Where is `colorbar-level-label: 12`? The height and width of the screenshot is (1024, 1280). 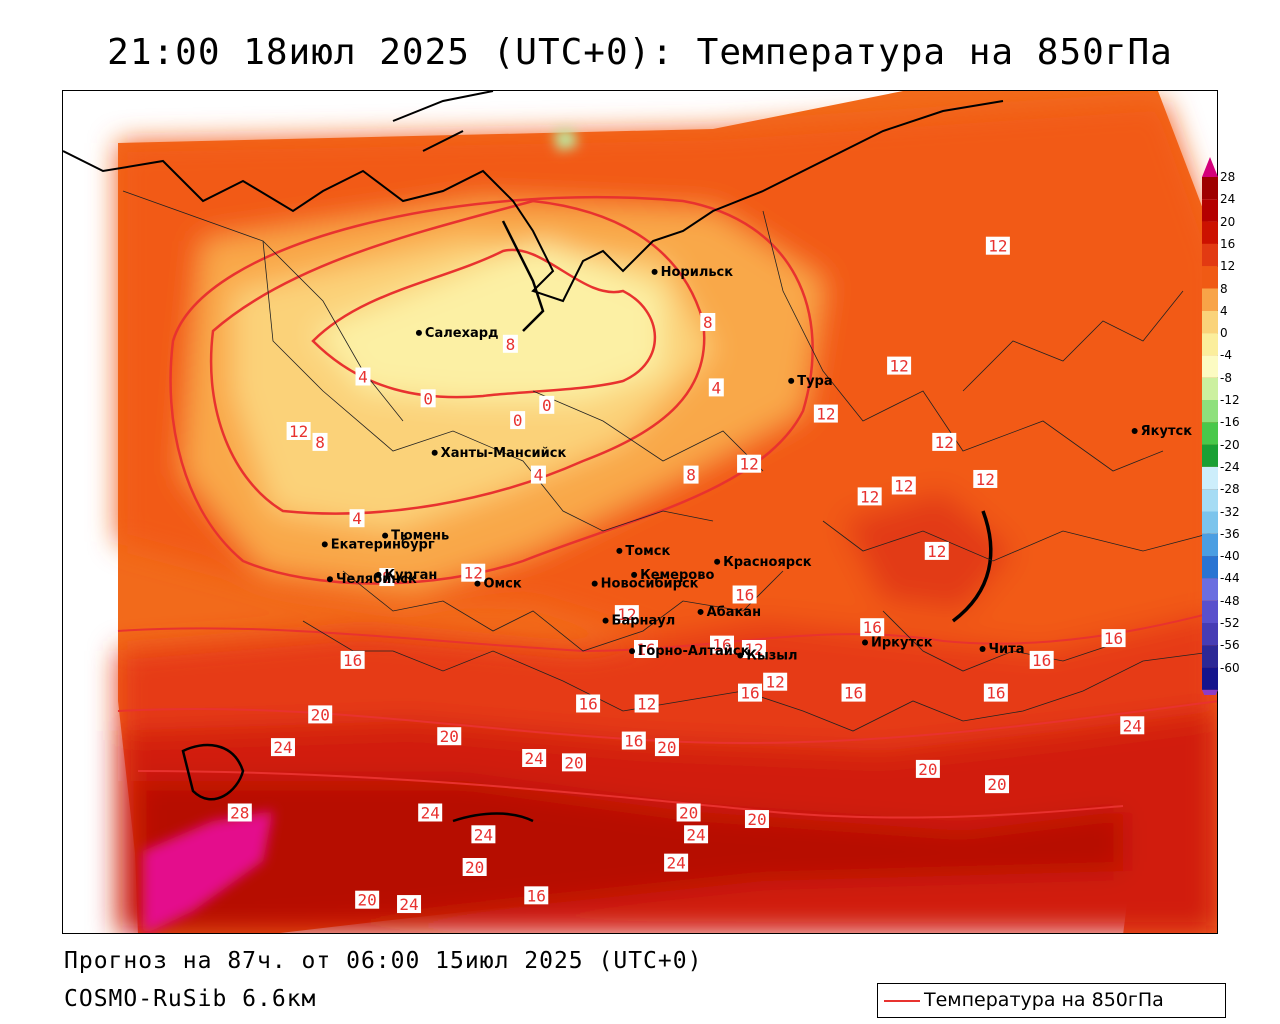
colorbar-level-label: 12 is located at coordinates (1228, 266).